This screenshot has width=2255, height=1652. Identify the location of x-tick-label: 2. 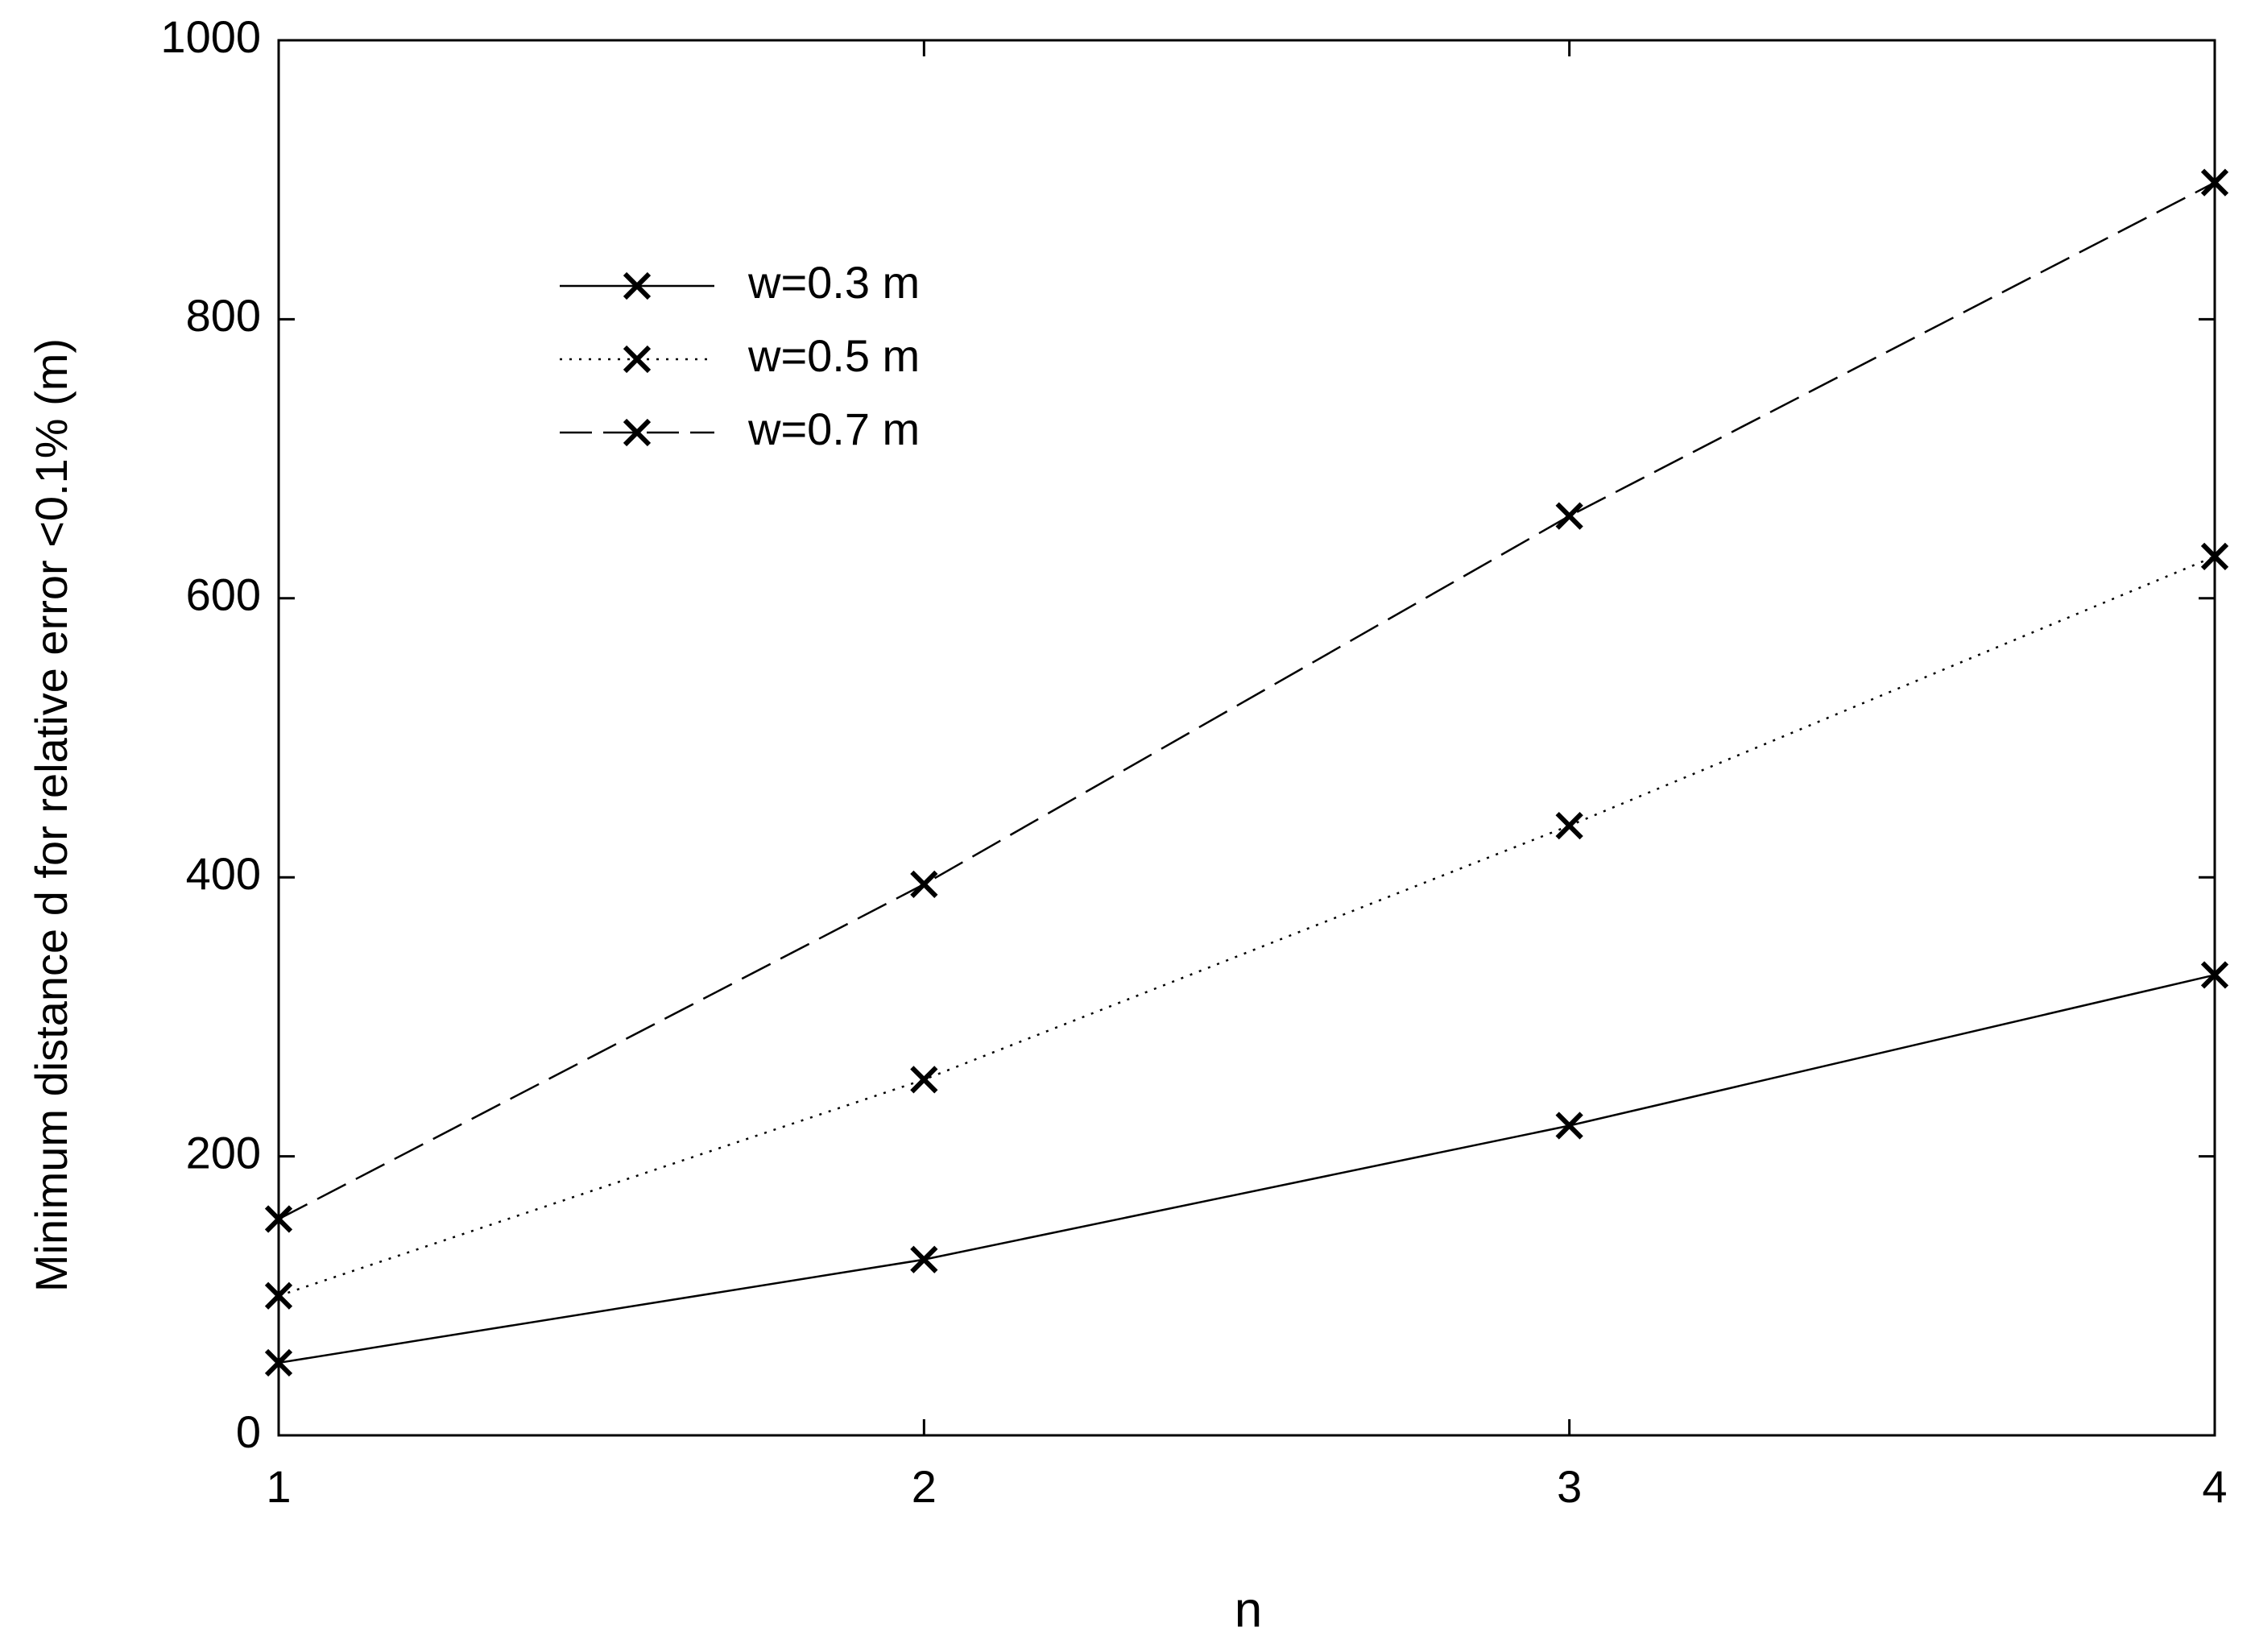
(925, 1486).